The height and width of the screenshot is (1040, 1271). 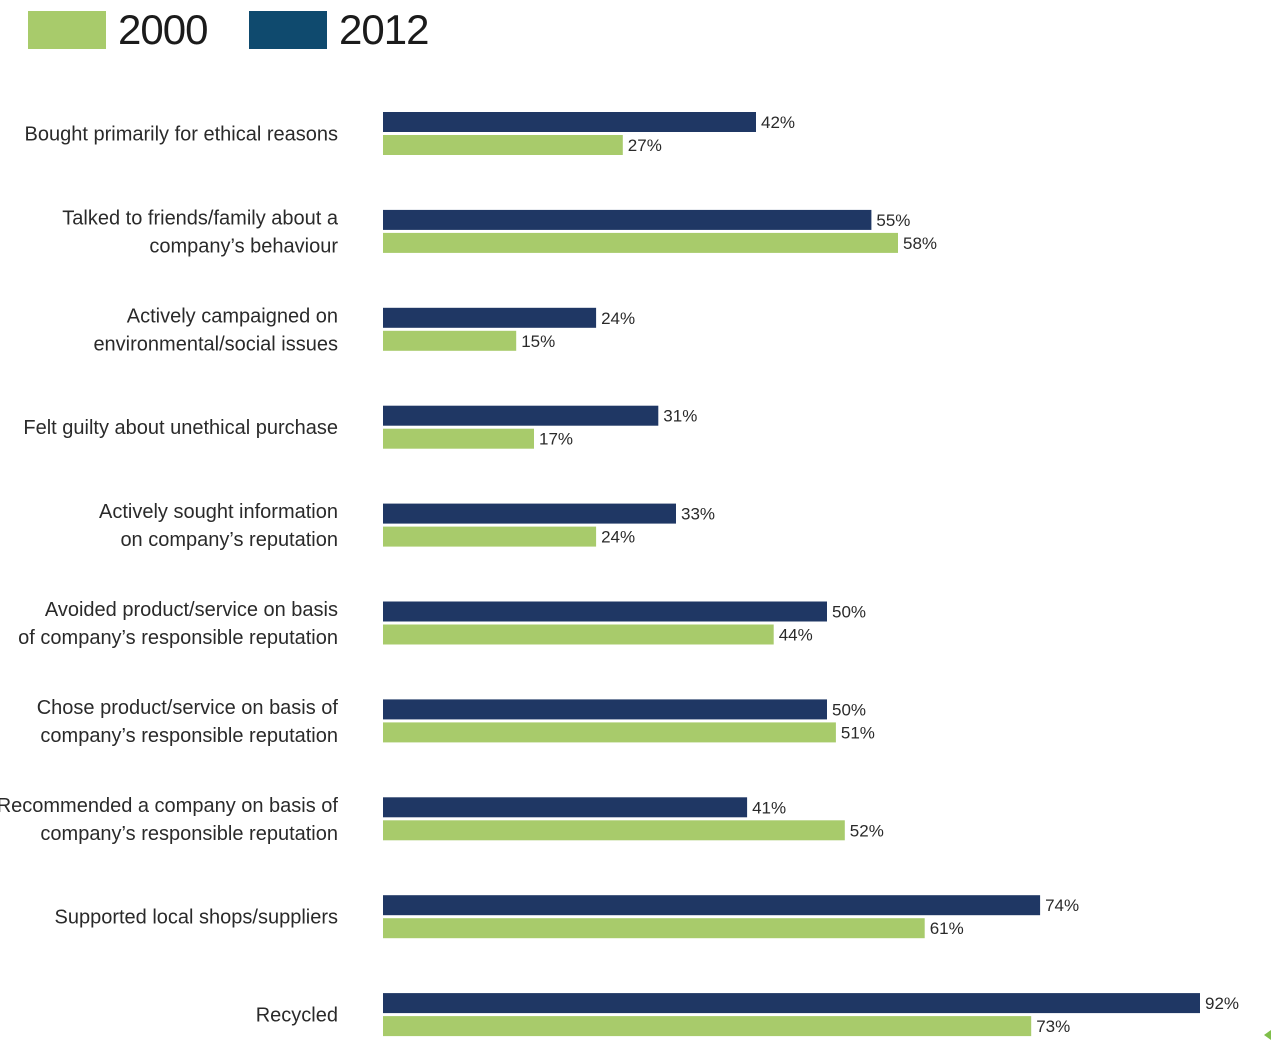 I want to click on category-label: Avoided product/service on basis, so click(x=191, y=610).